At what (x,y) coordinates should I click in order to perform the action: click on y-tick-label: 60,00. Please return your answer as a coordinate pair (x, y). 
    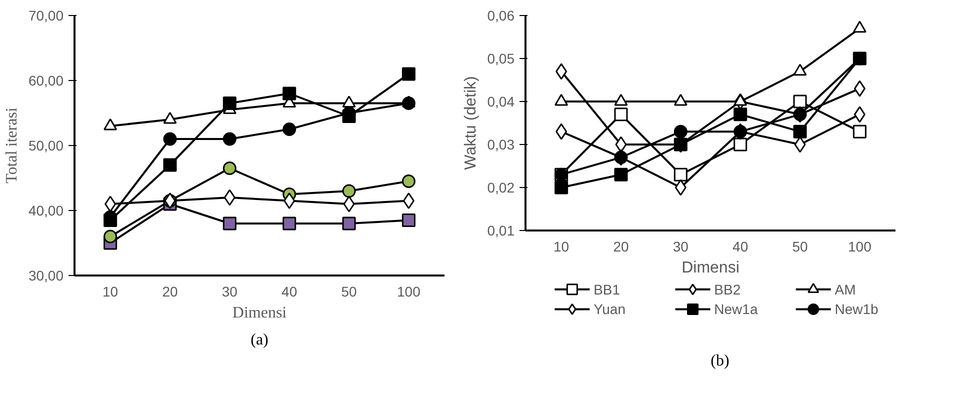
    Looking at the image, I should click on (46, 80).